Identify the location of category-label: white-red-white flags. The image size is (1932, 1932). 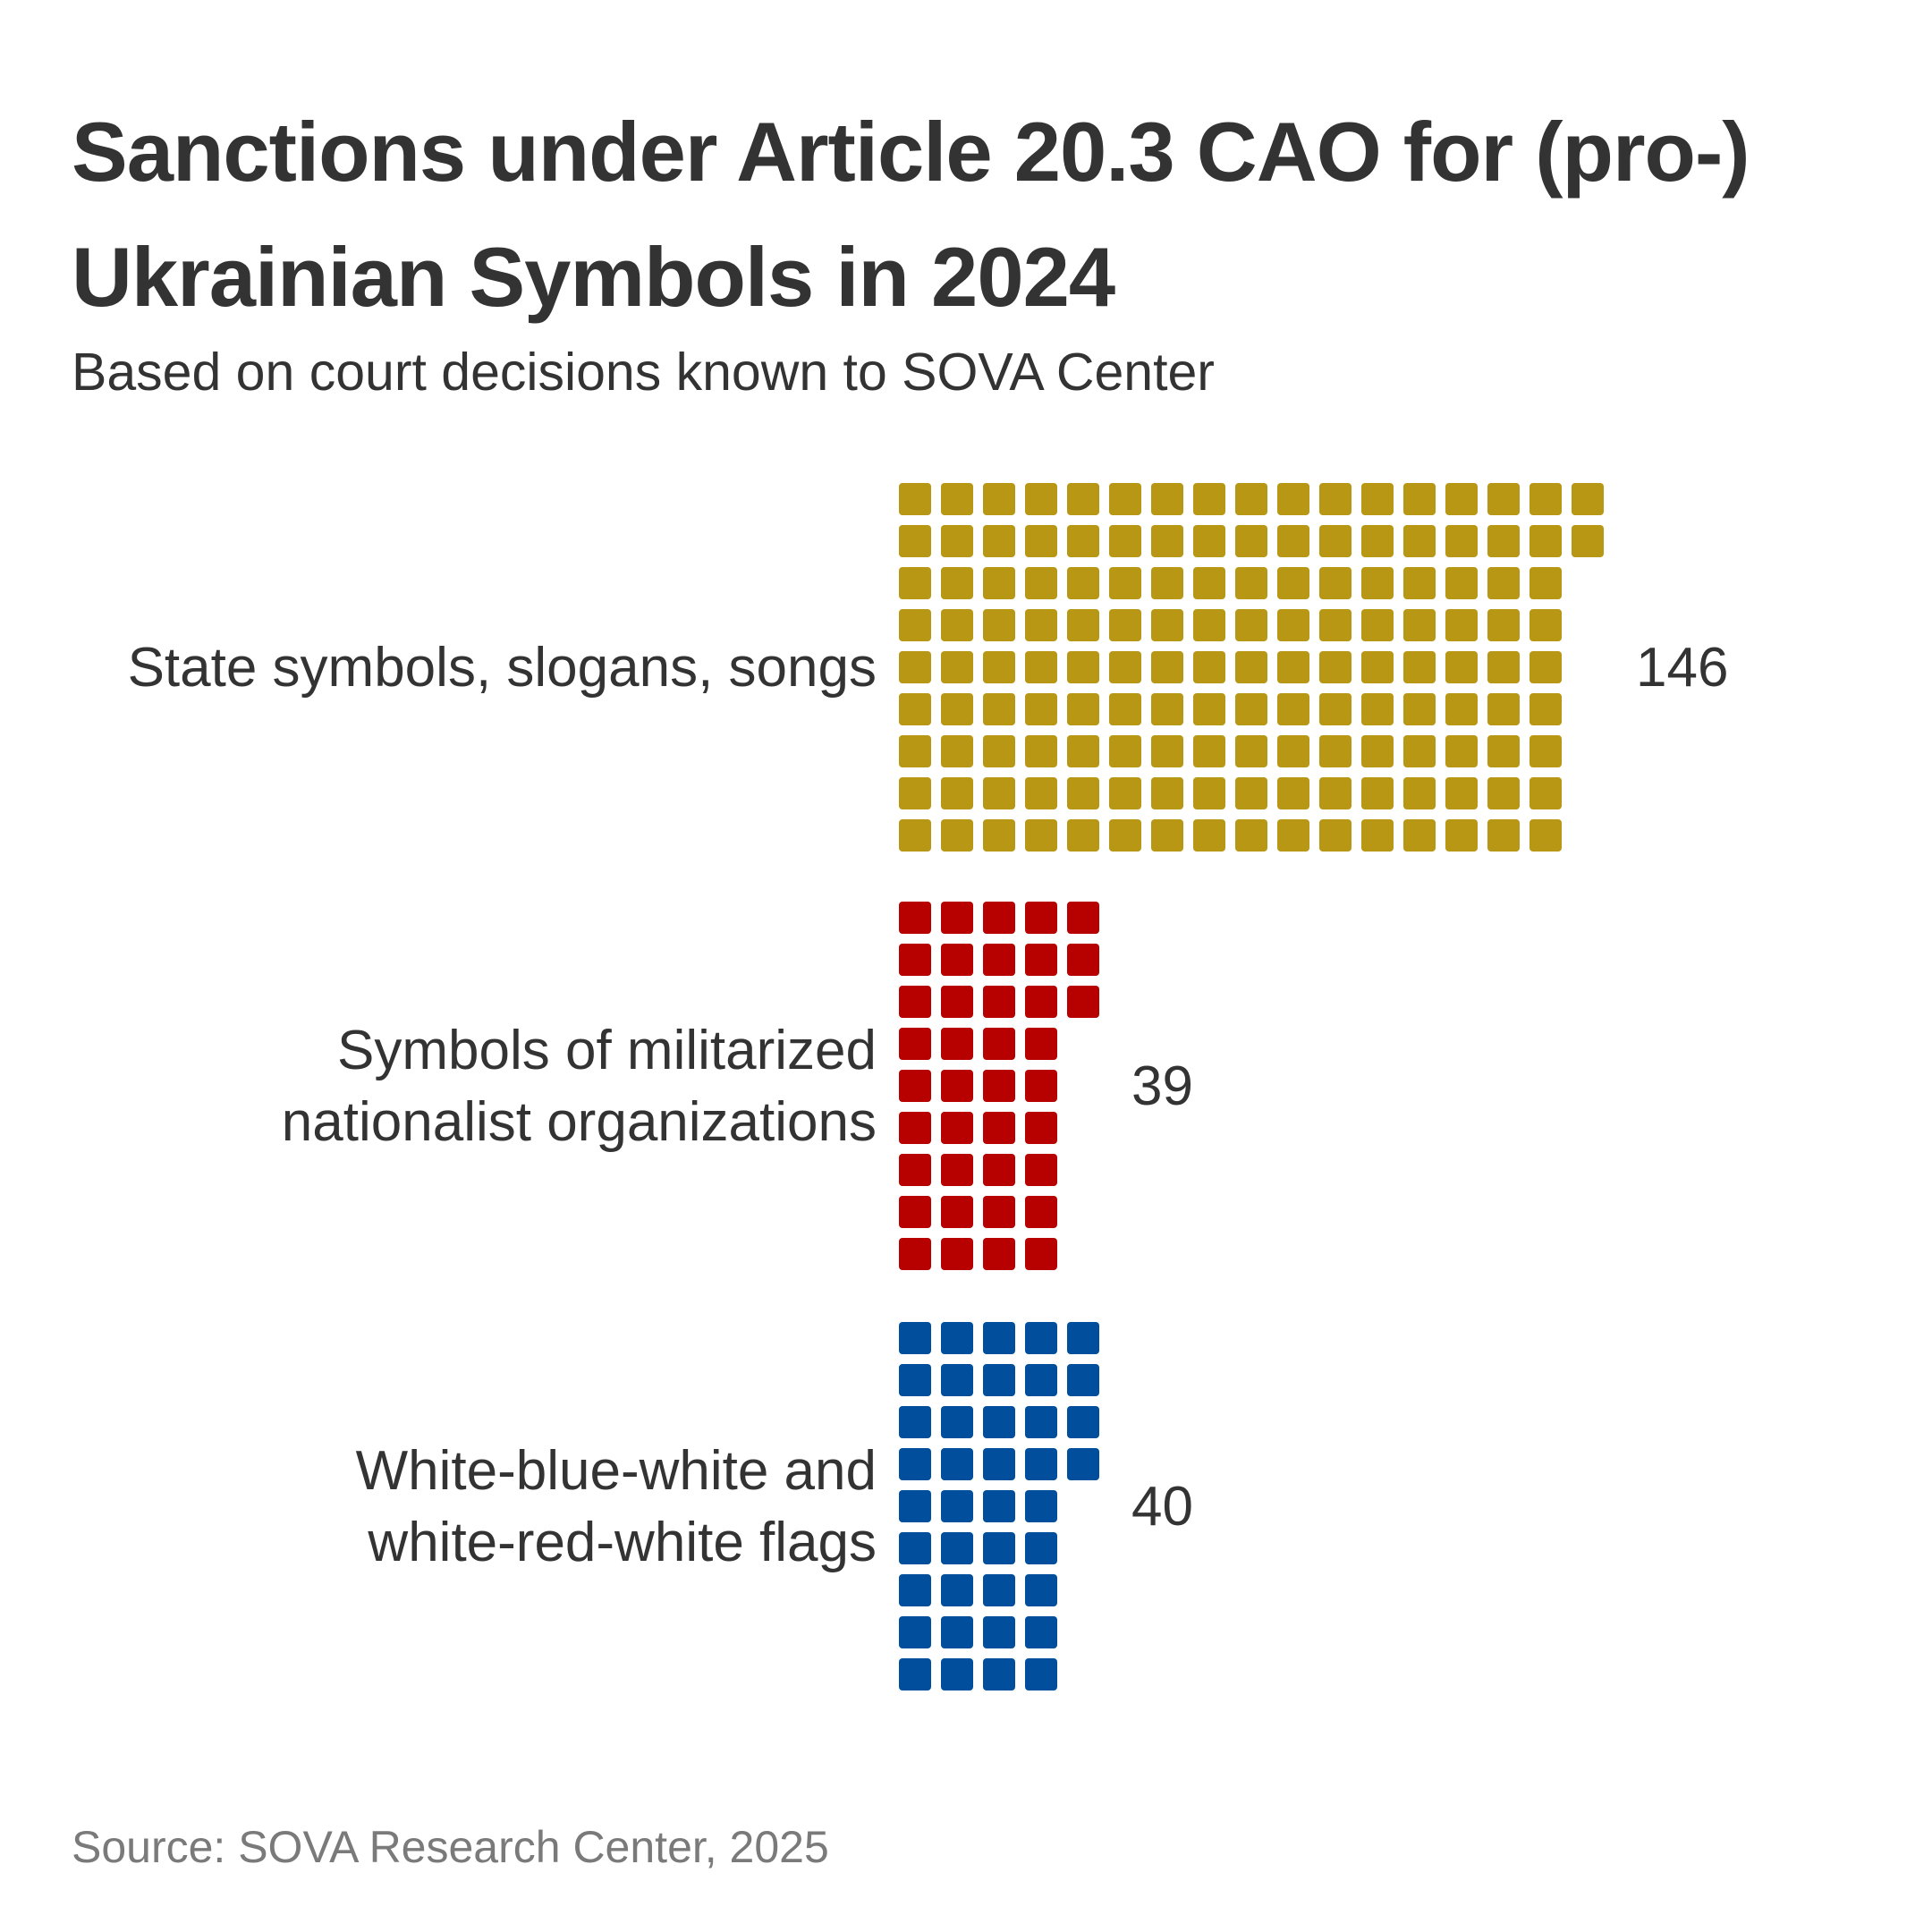
(622, 1542).